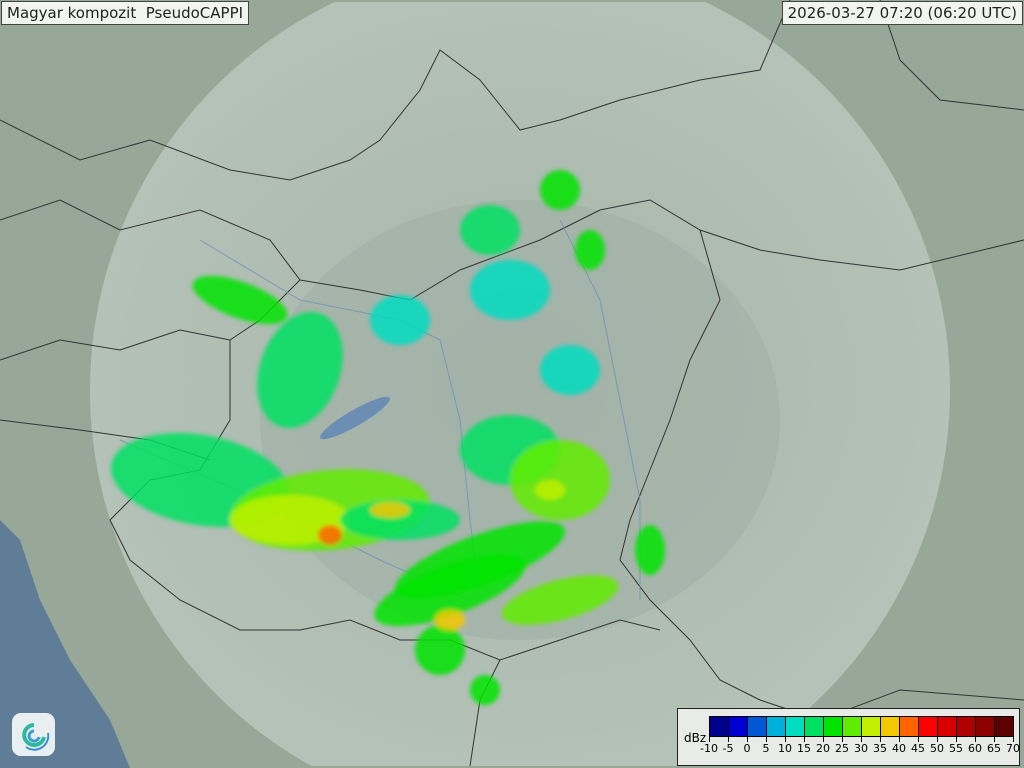 The height and width of the screenshot is (768, 1024). What do you see at coordinates (1013, 748) in the screenshot?
I see `legend-tick-label: 70` at bounding box center [1013, 748].